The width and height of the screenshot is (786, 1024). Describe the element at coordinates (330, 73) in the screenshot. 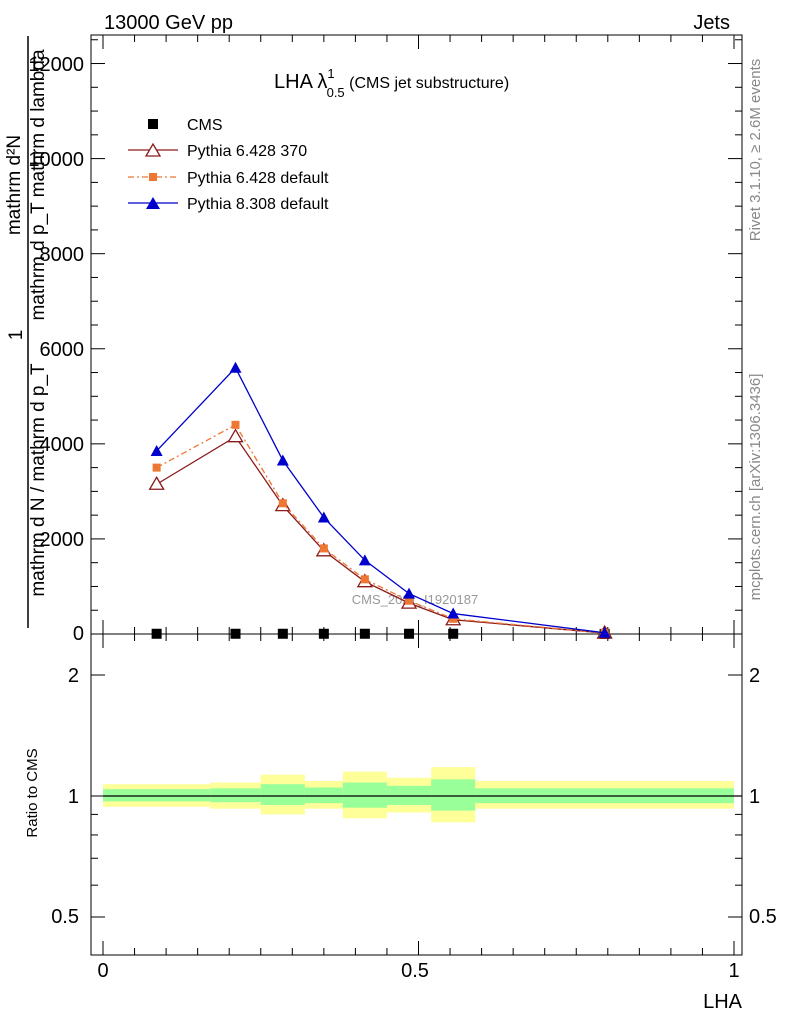

I see `title-sup: 1` at that location.